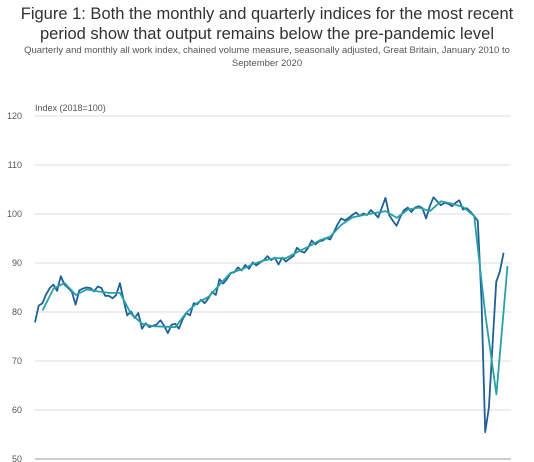 The height and width of the screenshot is (462, 534). Describe the element at coordinates (14, 286) in the screenshot. I see `y-axis-ticks: 50 60 70 80 90 100 110 120` at that location.